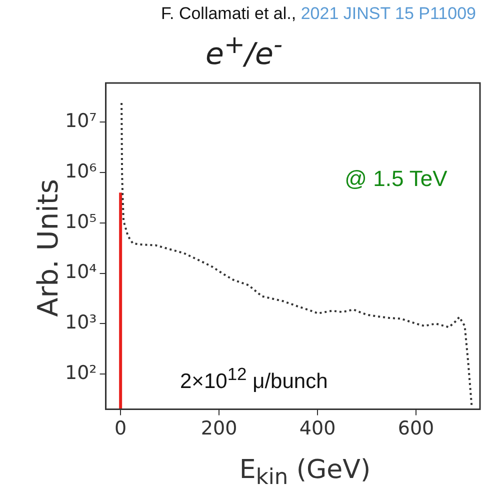 This screenshot has width=488, height=496. What do you see at coordinates (80, 121) in the screenshot?
I see `y-tick-label: 10⁷` at bounding box center [80, 121].